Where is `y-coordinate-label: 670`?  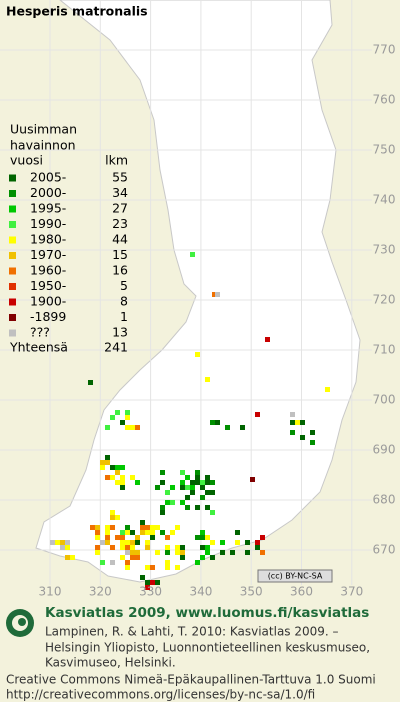 y-coordinate-label: 670 is located at coordinates (384, 550).